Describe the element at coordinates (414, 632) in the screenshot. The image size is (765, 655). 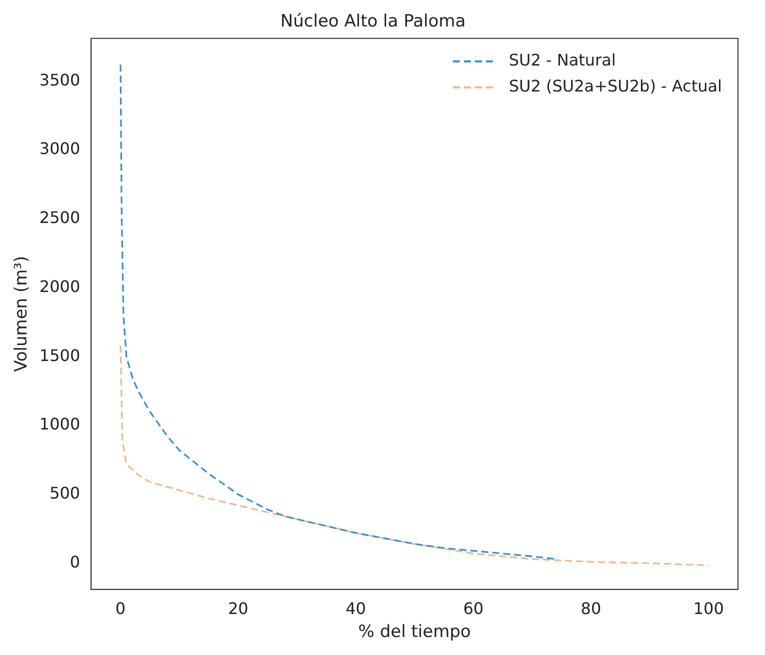
I see `x-axis-title: % del tiempo` at that location.